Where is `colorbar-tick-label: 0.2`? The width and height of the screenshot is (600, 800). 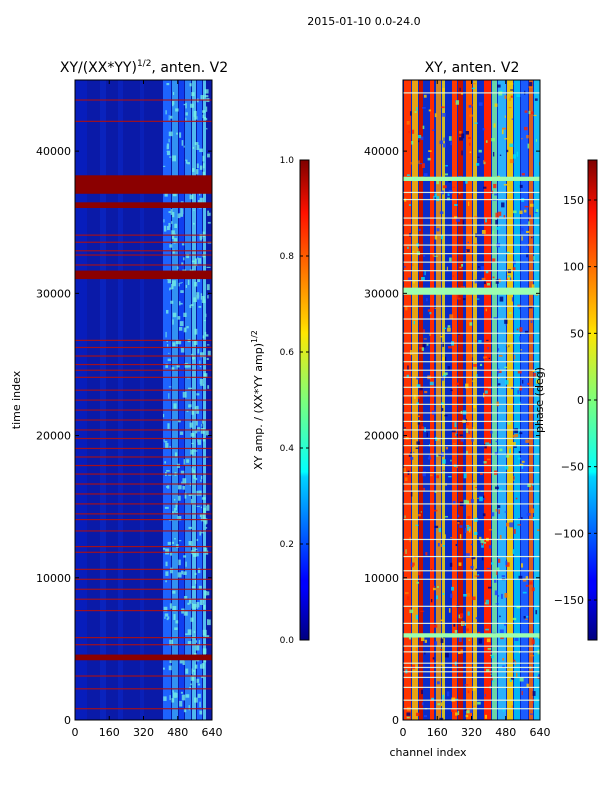
colorbar-tick-label: 0.2 is located at coordinates (287, 545).